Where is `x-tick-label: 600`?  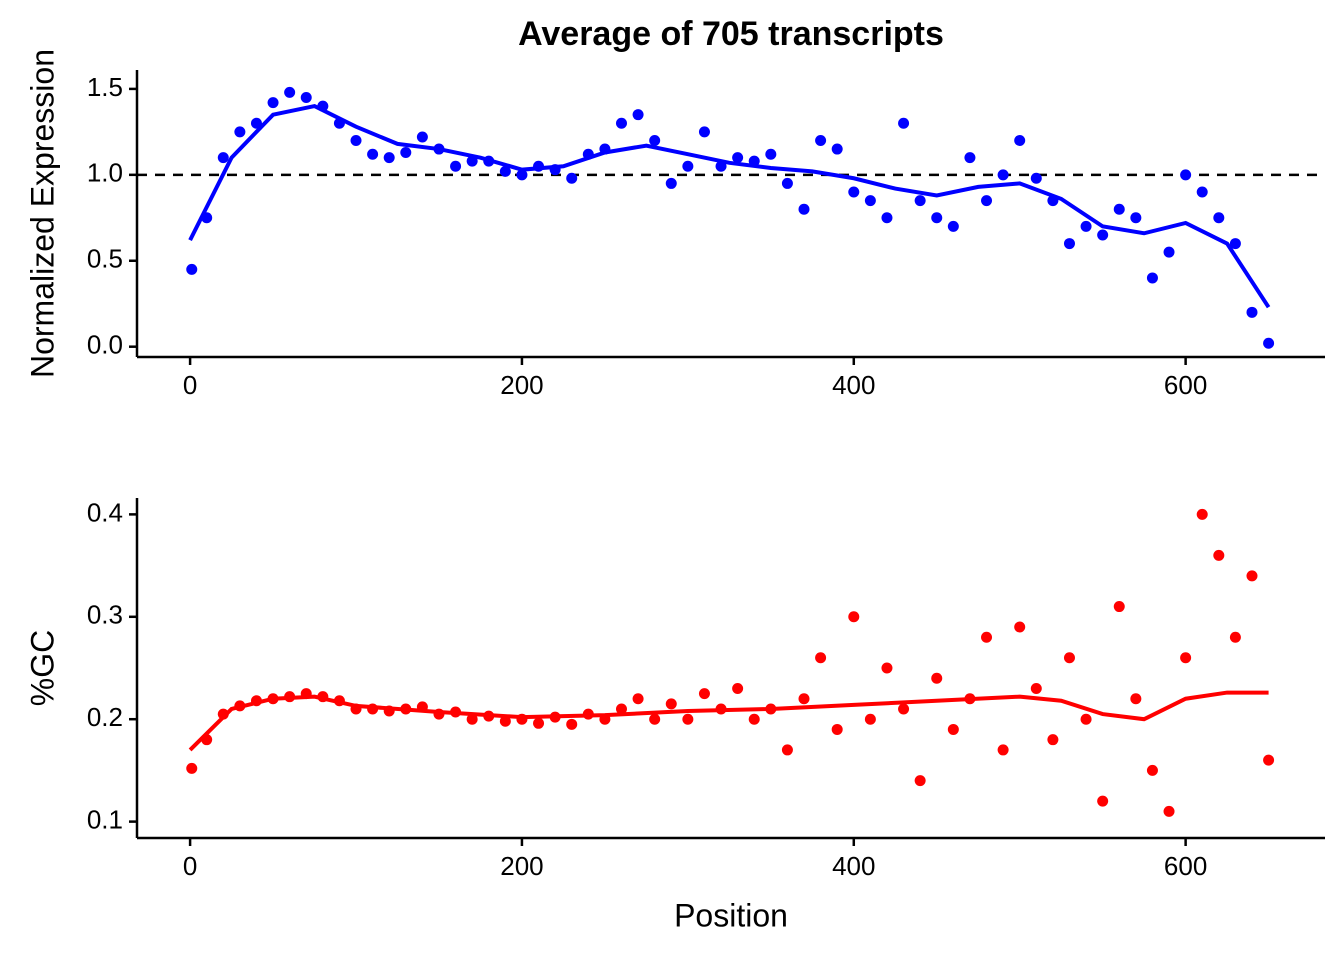
x-tick-label: 600 is located at coordinates (1185, 866).